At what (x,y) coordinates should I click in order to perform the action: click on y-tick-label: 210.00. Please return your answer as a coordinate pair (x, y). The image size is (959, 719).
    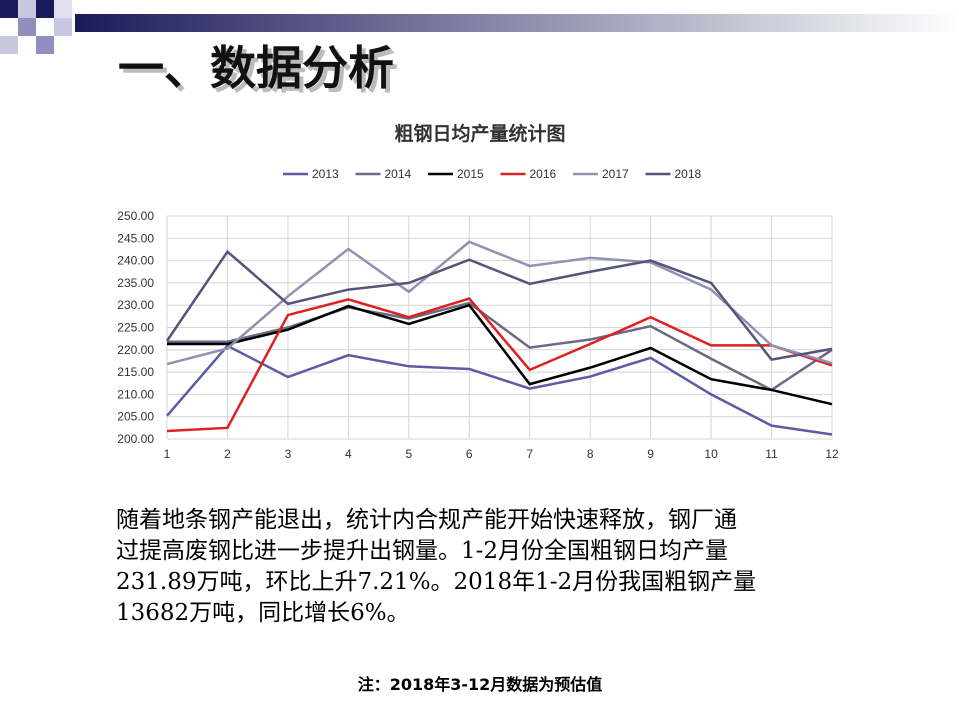
    Looking at the image, I should click on (135, 394).